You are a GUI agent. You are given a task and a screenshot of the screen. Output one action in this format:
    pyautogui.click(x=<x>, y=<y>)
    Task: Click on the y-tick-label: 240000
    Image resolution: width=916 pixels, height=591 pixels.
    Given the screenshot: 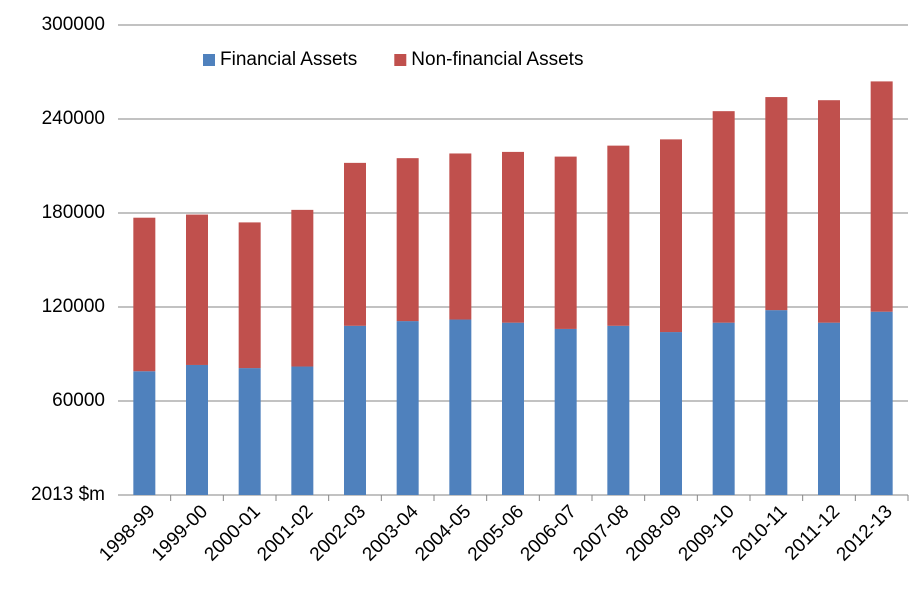 What is the action you would take?
    pyautogui.click(x=73, y=118)
    